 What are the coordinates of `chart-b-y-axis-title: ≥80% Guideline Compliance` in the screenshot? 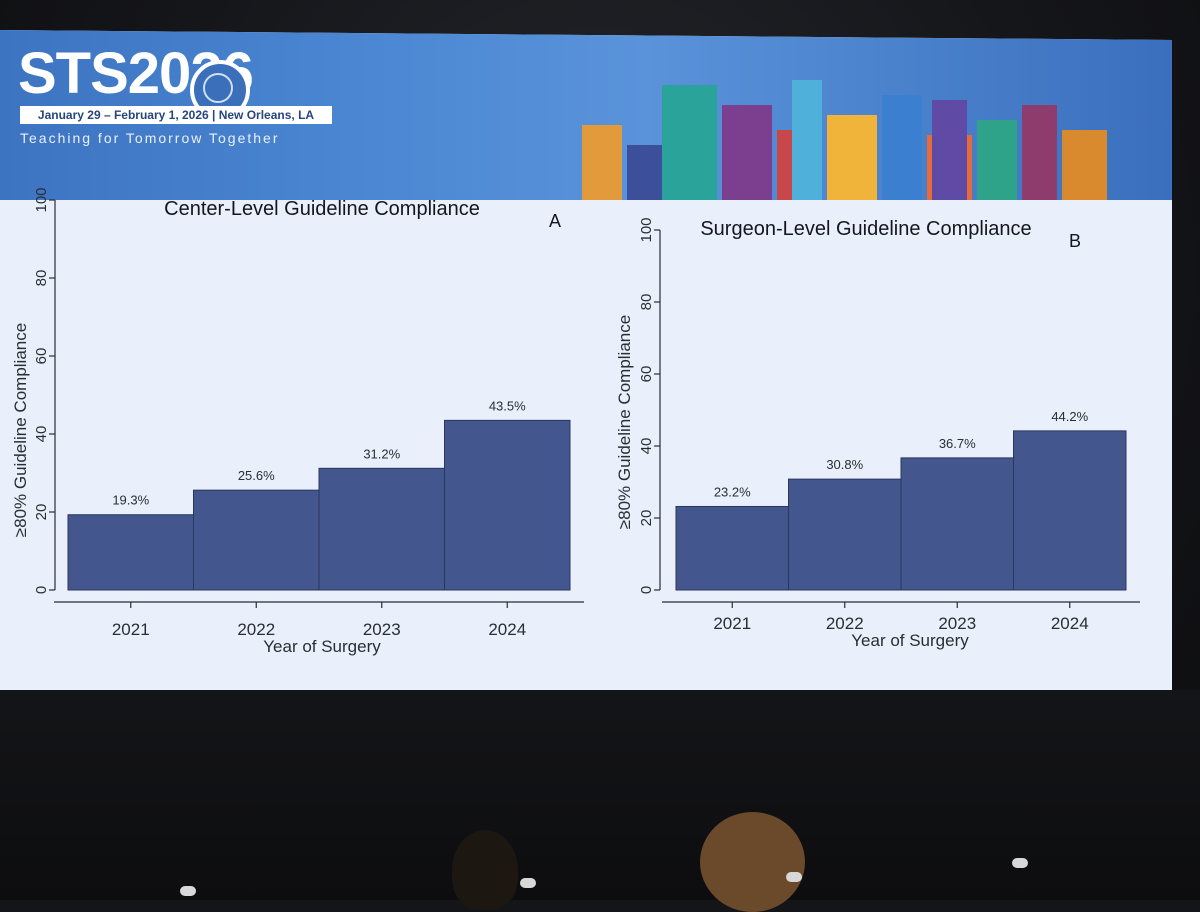 It's located at (624, 422).